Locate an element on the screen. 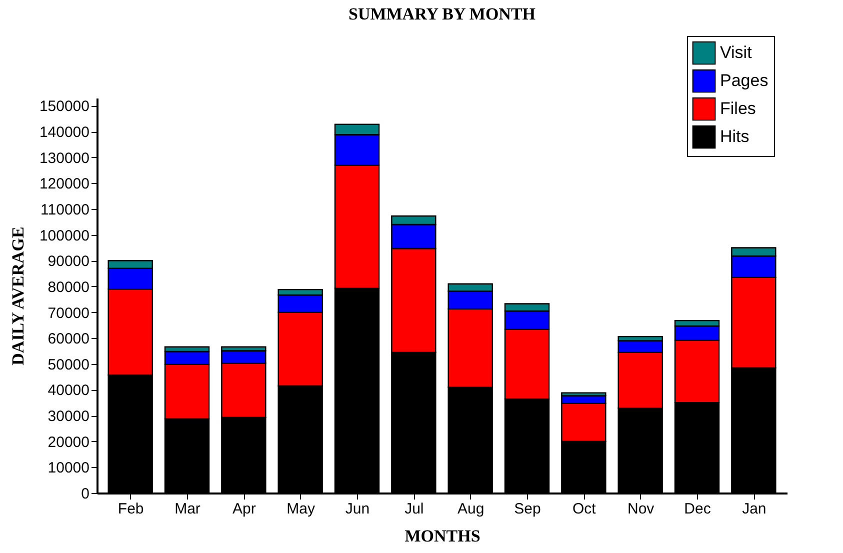 This screenshot has width=843, height=553. x-tick-label: Dec is located at coordinates (698, 509).